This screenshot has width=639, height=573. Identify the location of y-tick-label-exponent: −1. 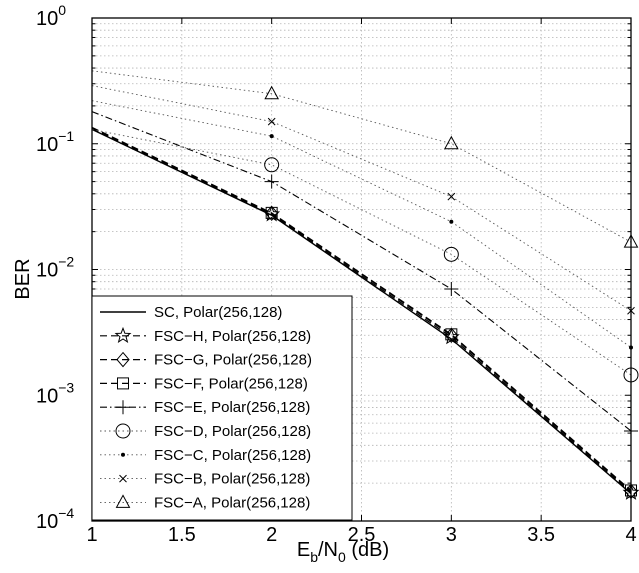
(66, 136).